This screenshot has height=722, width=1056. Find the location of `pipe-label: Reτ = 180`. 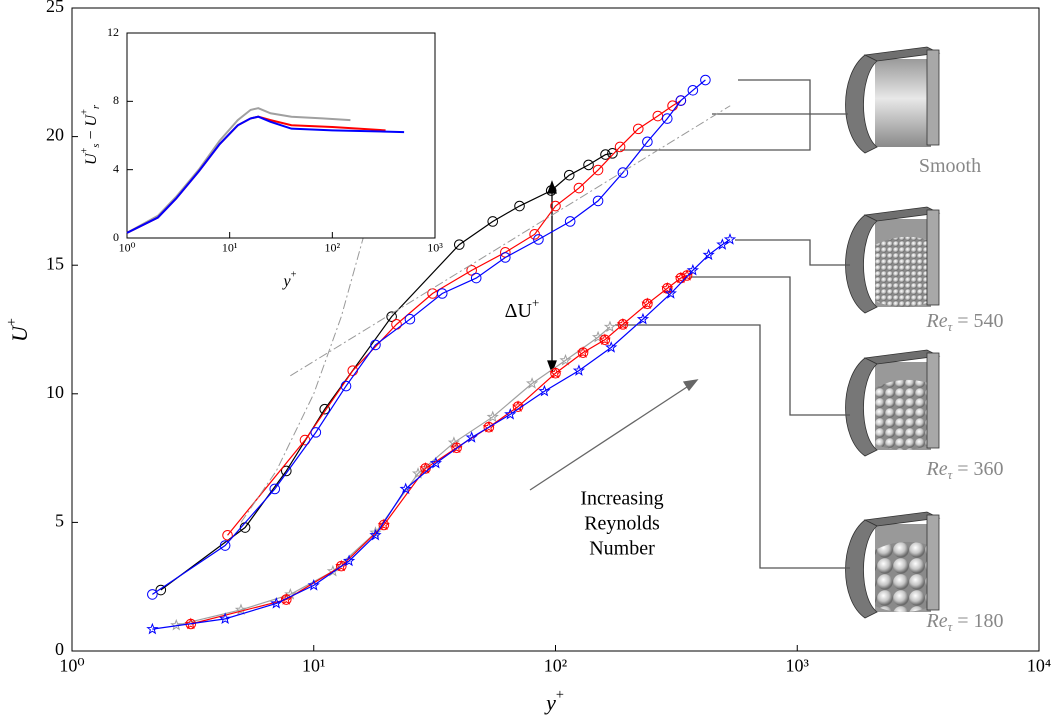

pipe-label: Reτ = 180 is located at coordinates (964, 622).